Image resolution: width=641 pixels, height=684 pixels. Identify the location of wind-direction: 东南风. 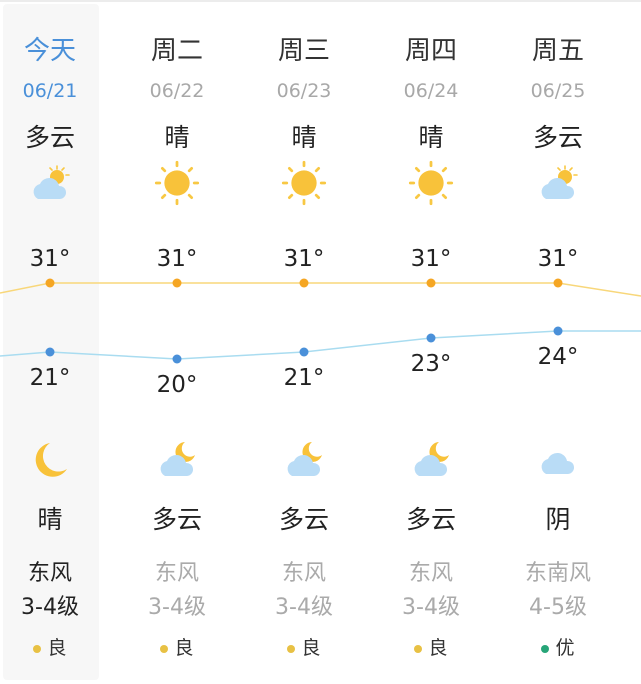
(557, 573).